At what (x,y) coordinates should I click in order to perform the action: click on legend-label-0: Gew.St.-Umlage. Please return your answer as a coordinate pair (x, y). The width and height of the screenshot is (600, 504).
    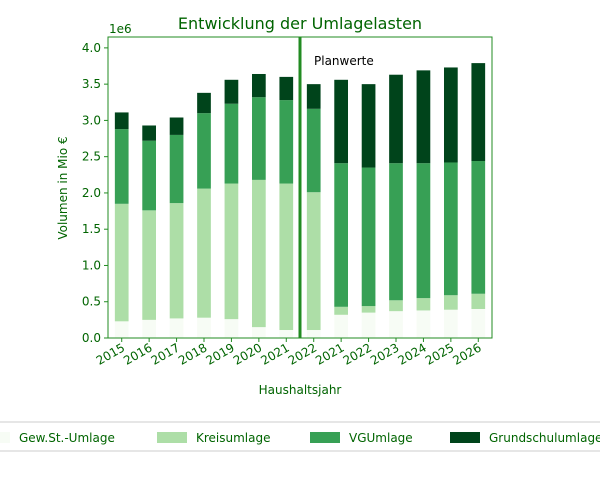
    Looking at the image, I should click on (67, 438).